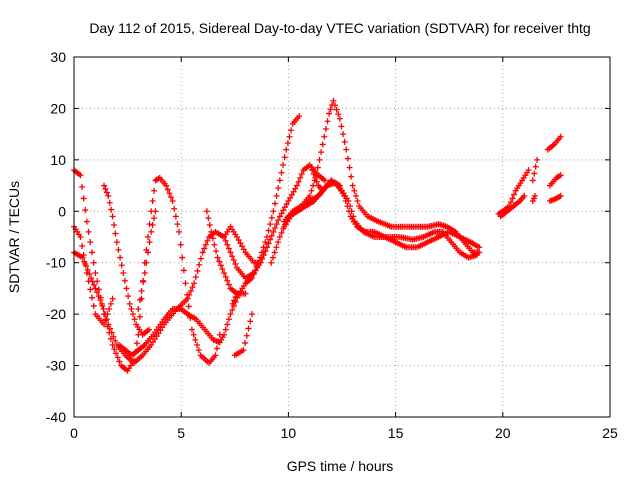 This screenshot has width=640, height=480. I want to click on x-tick-label: 20, so click(503, 433).